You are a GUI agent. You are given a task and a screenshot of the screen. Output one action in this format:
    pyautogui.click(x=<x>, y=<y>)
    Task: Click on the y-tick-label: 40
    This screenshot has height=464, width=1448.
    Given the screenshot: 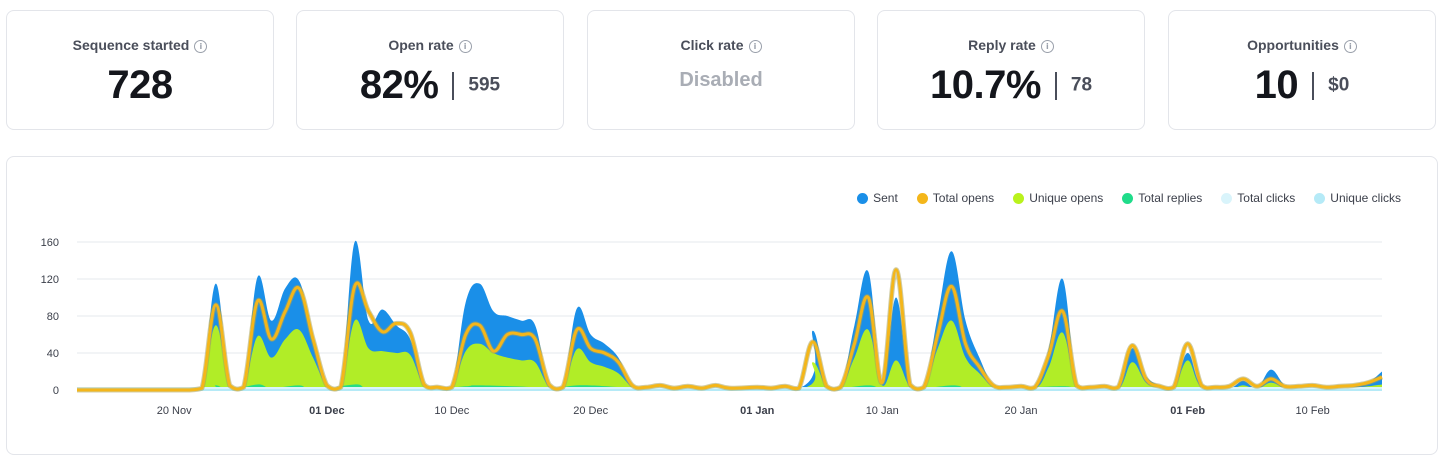 What is the action you would take?
    pyautogui.click(x=53, y=354)
    